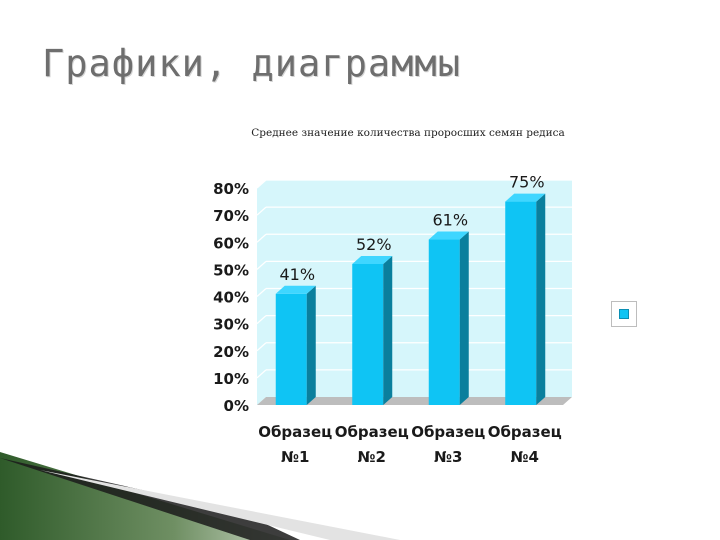 This screenshot has width=720, height=540. Describe the element at coordinates (236, 406) in the screenshot. I see `y-tick-label: 0%` at that location.